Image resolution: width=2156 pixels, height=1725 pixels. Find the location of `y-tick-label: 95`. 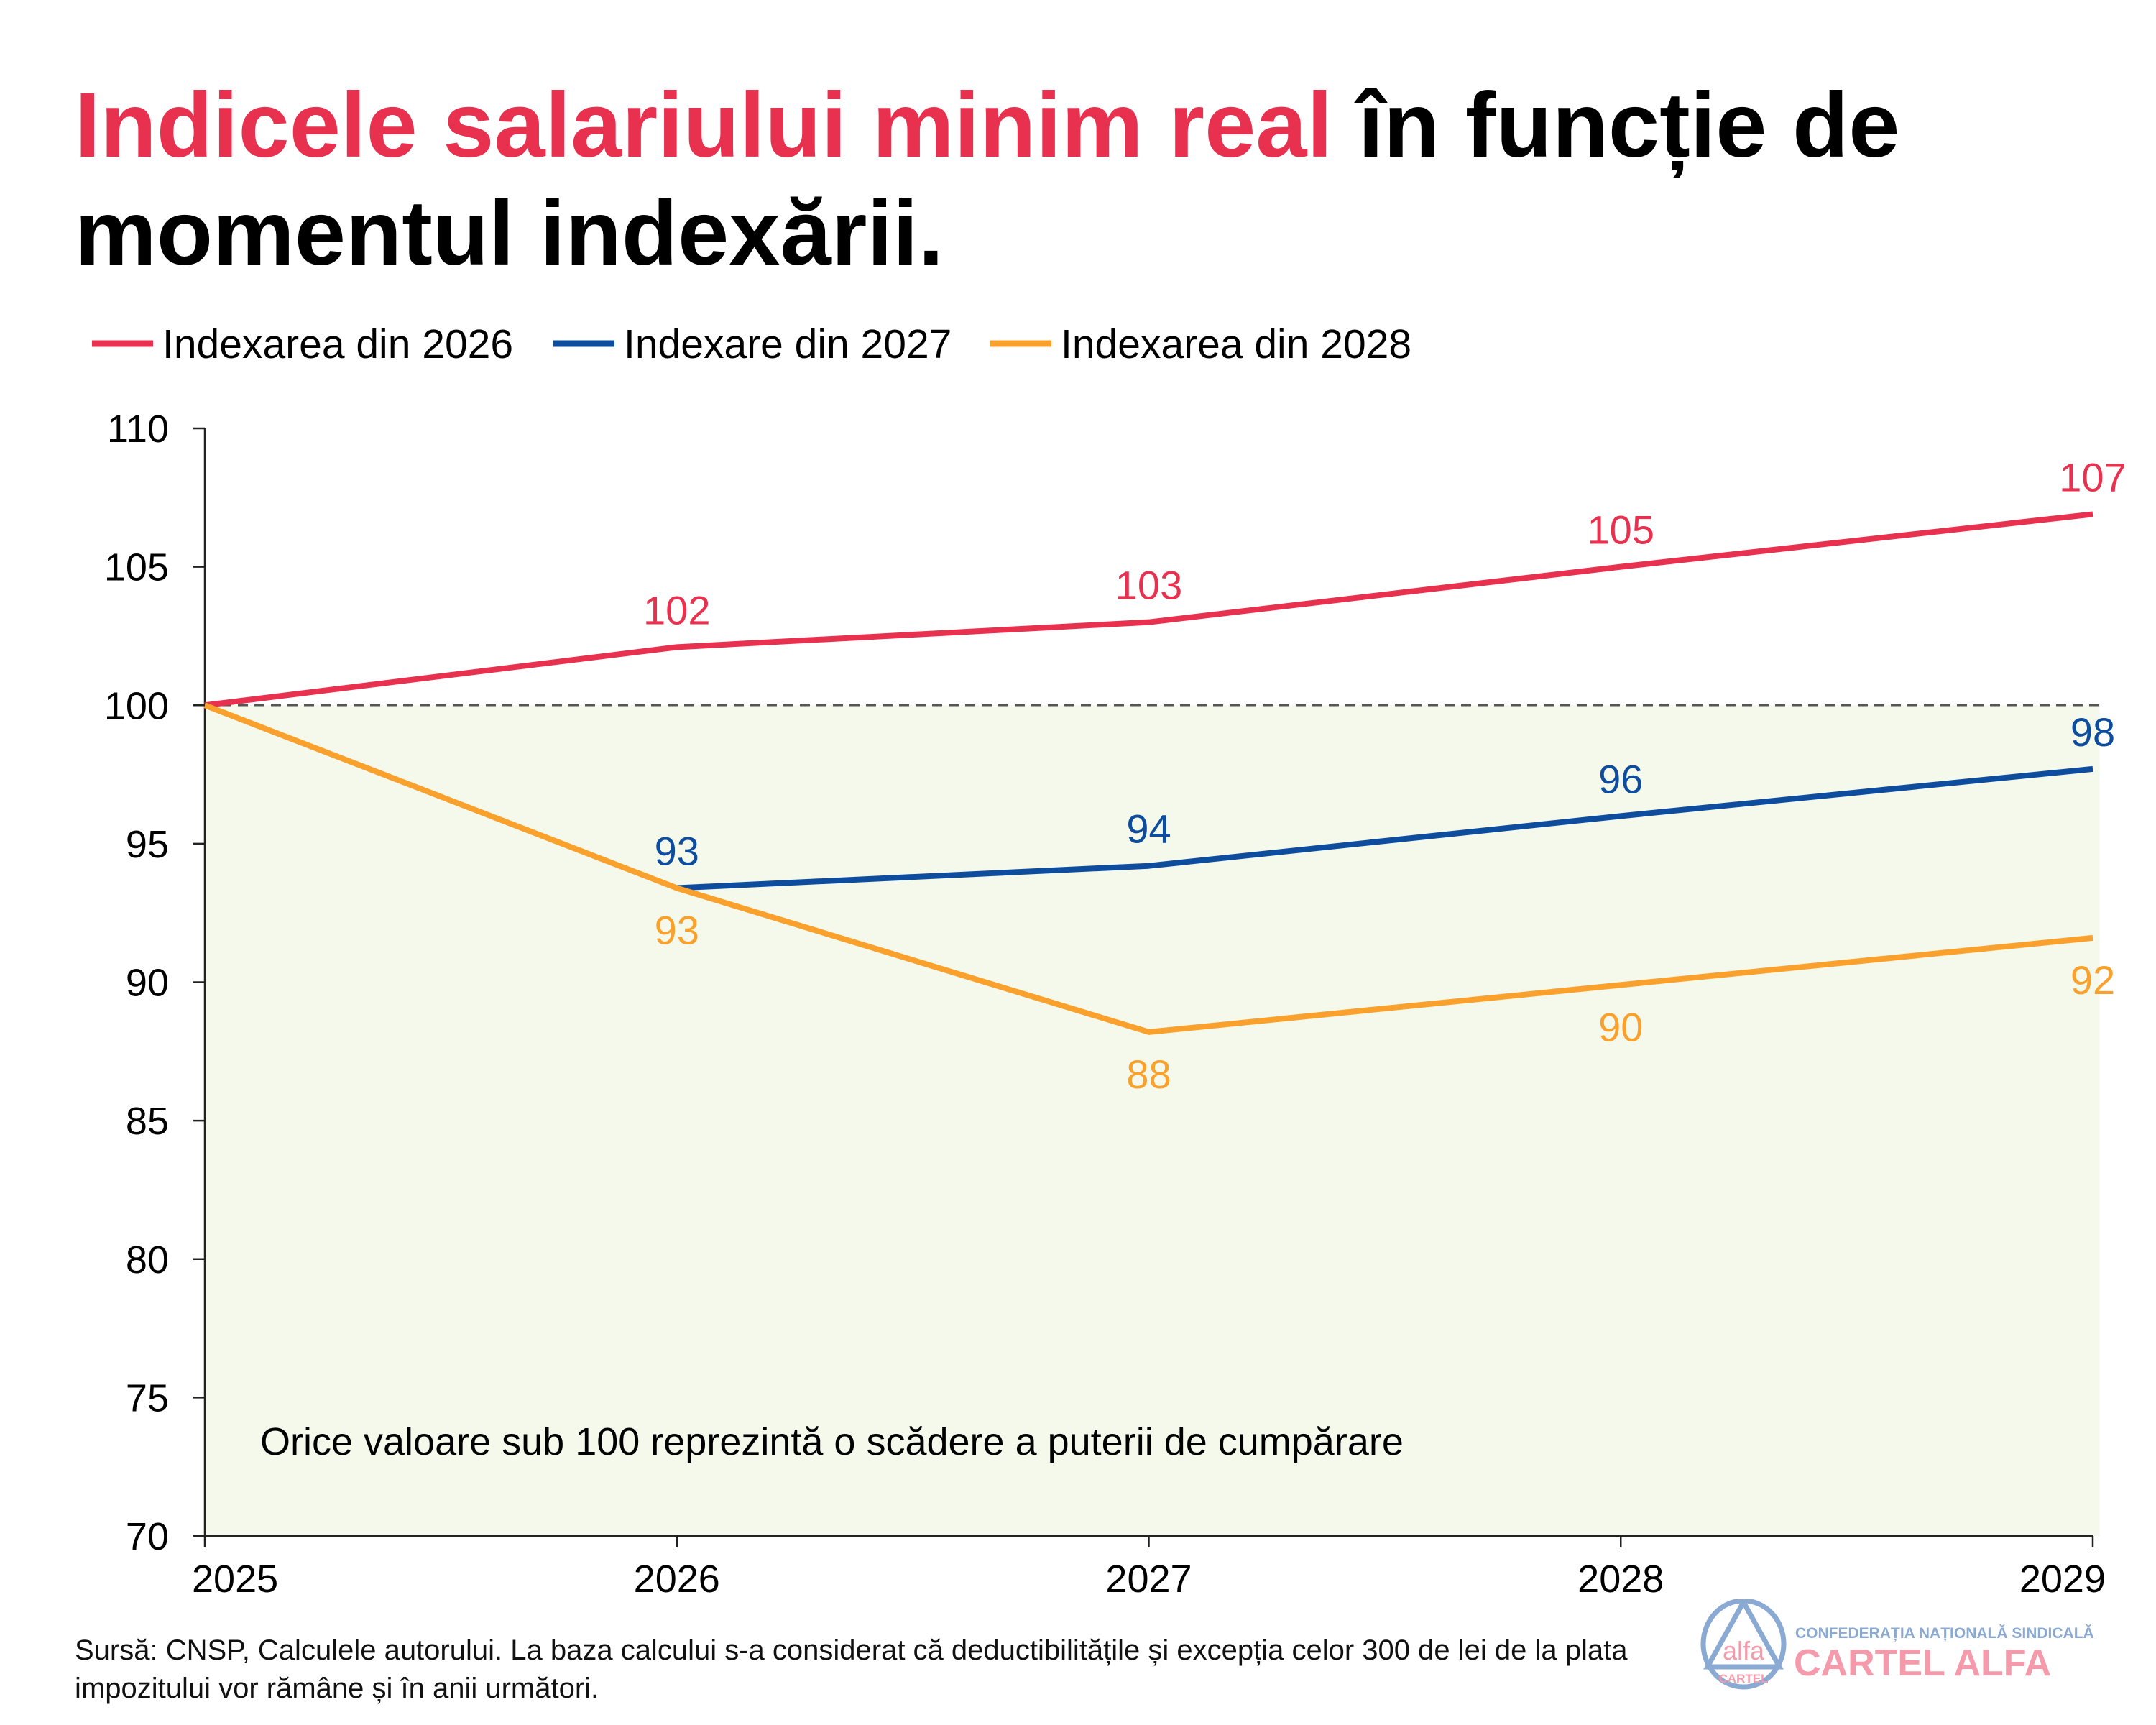

y-tick-label: 95 is located at coordinates (147, 844).